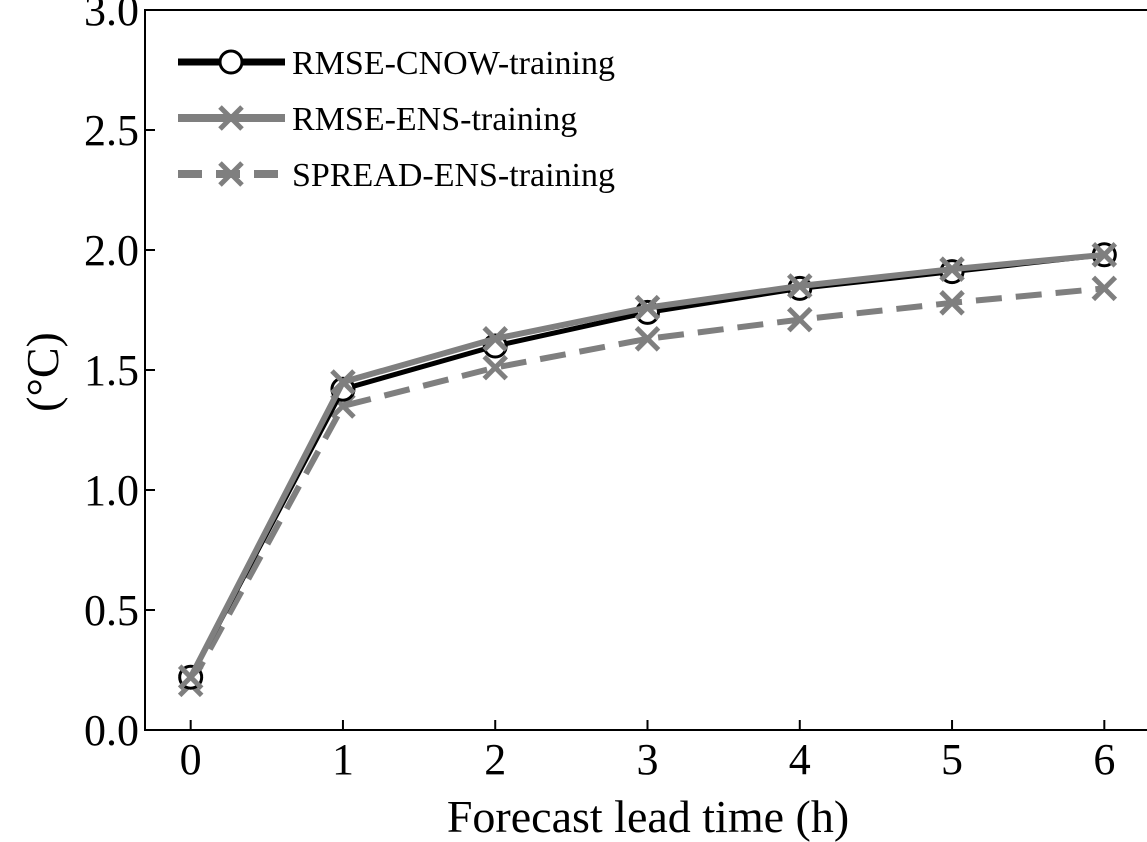 This screenshot has width=1147, height=842. Describe the element at coordinates (453, 63) in the screenshot. I see `legend-label: RMSE-CNOW-training` at that location.